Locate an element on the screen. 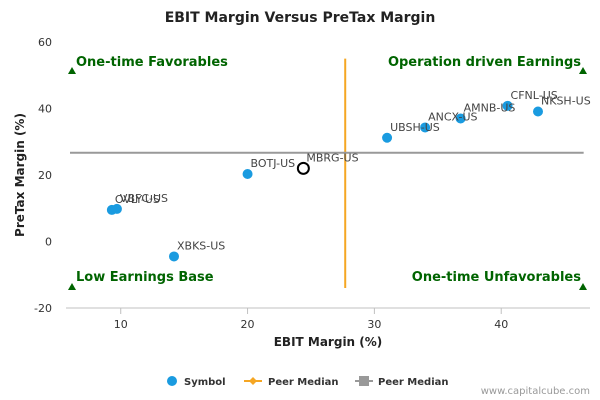 The image size is (600, 400). data-point-label: UBSH-US is located at coordinates (415, 127).